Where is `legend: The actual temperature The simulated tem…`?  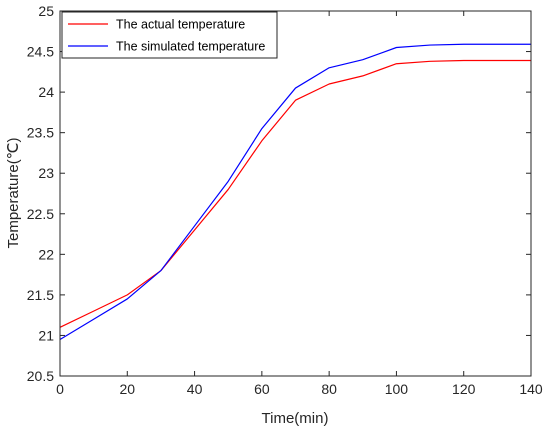
legend: The actual temperature The simulated tem… is located at coordinates (169, 35).